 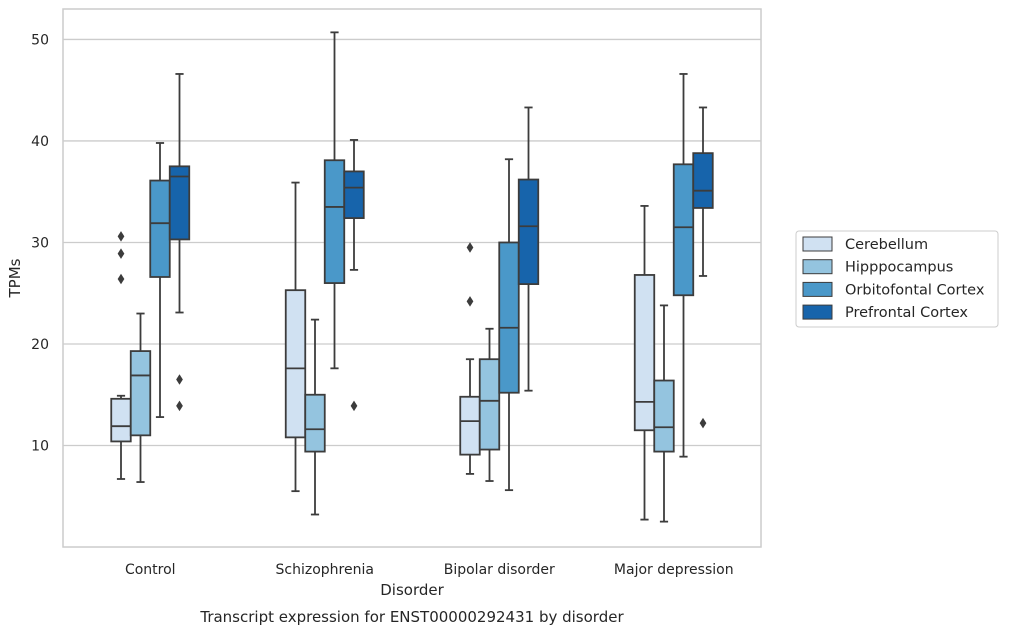 What do you see at coordinates (325, 570) in the screenshot?
I see `x-tick-label: Schizophrenia` at bounding box center [325, 570].